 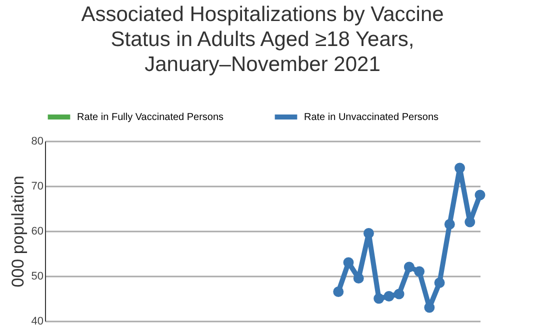 I want to click on y-tick-label: 40, so click(x=37, y=322).